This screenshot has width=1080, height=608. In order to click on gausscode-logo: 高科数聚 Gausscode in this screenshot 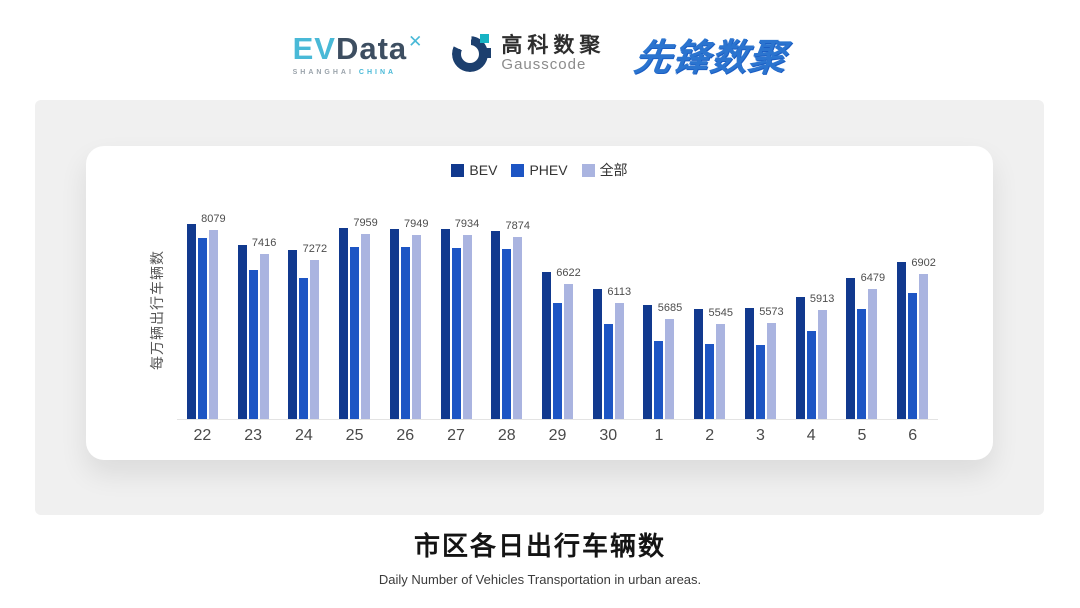, I will do `click(528, 54)`.